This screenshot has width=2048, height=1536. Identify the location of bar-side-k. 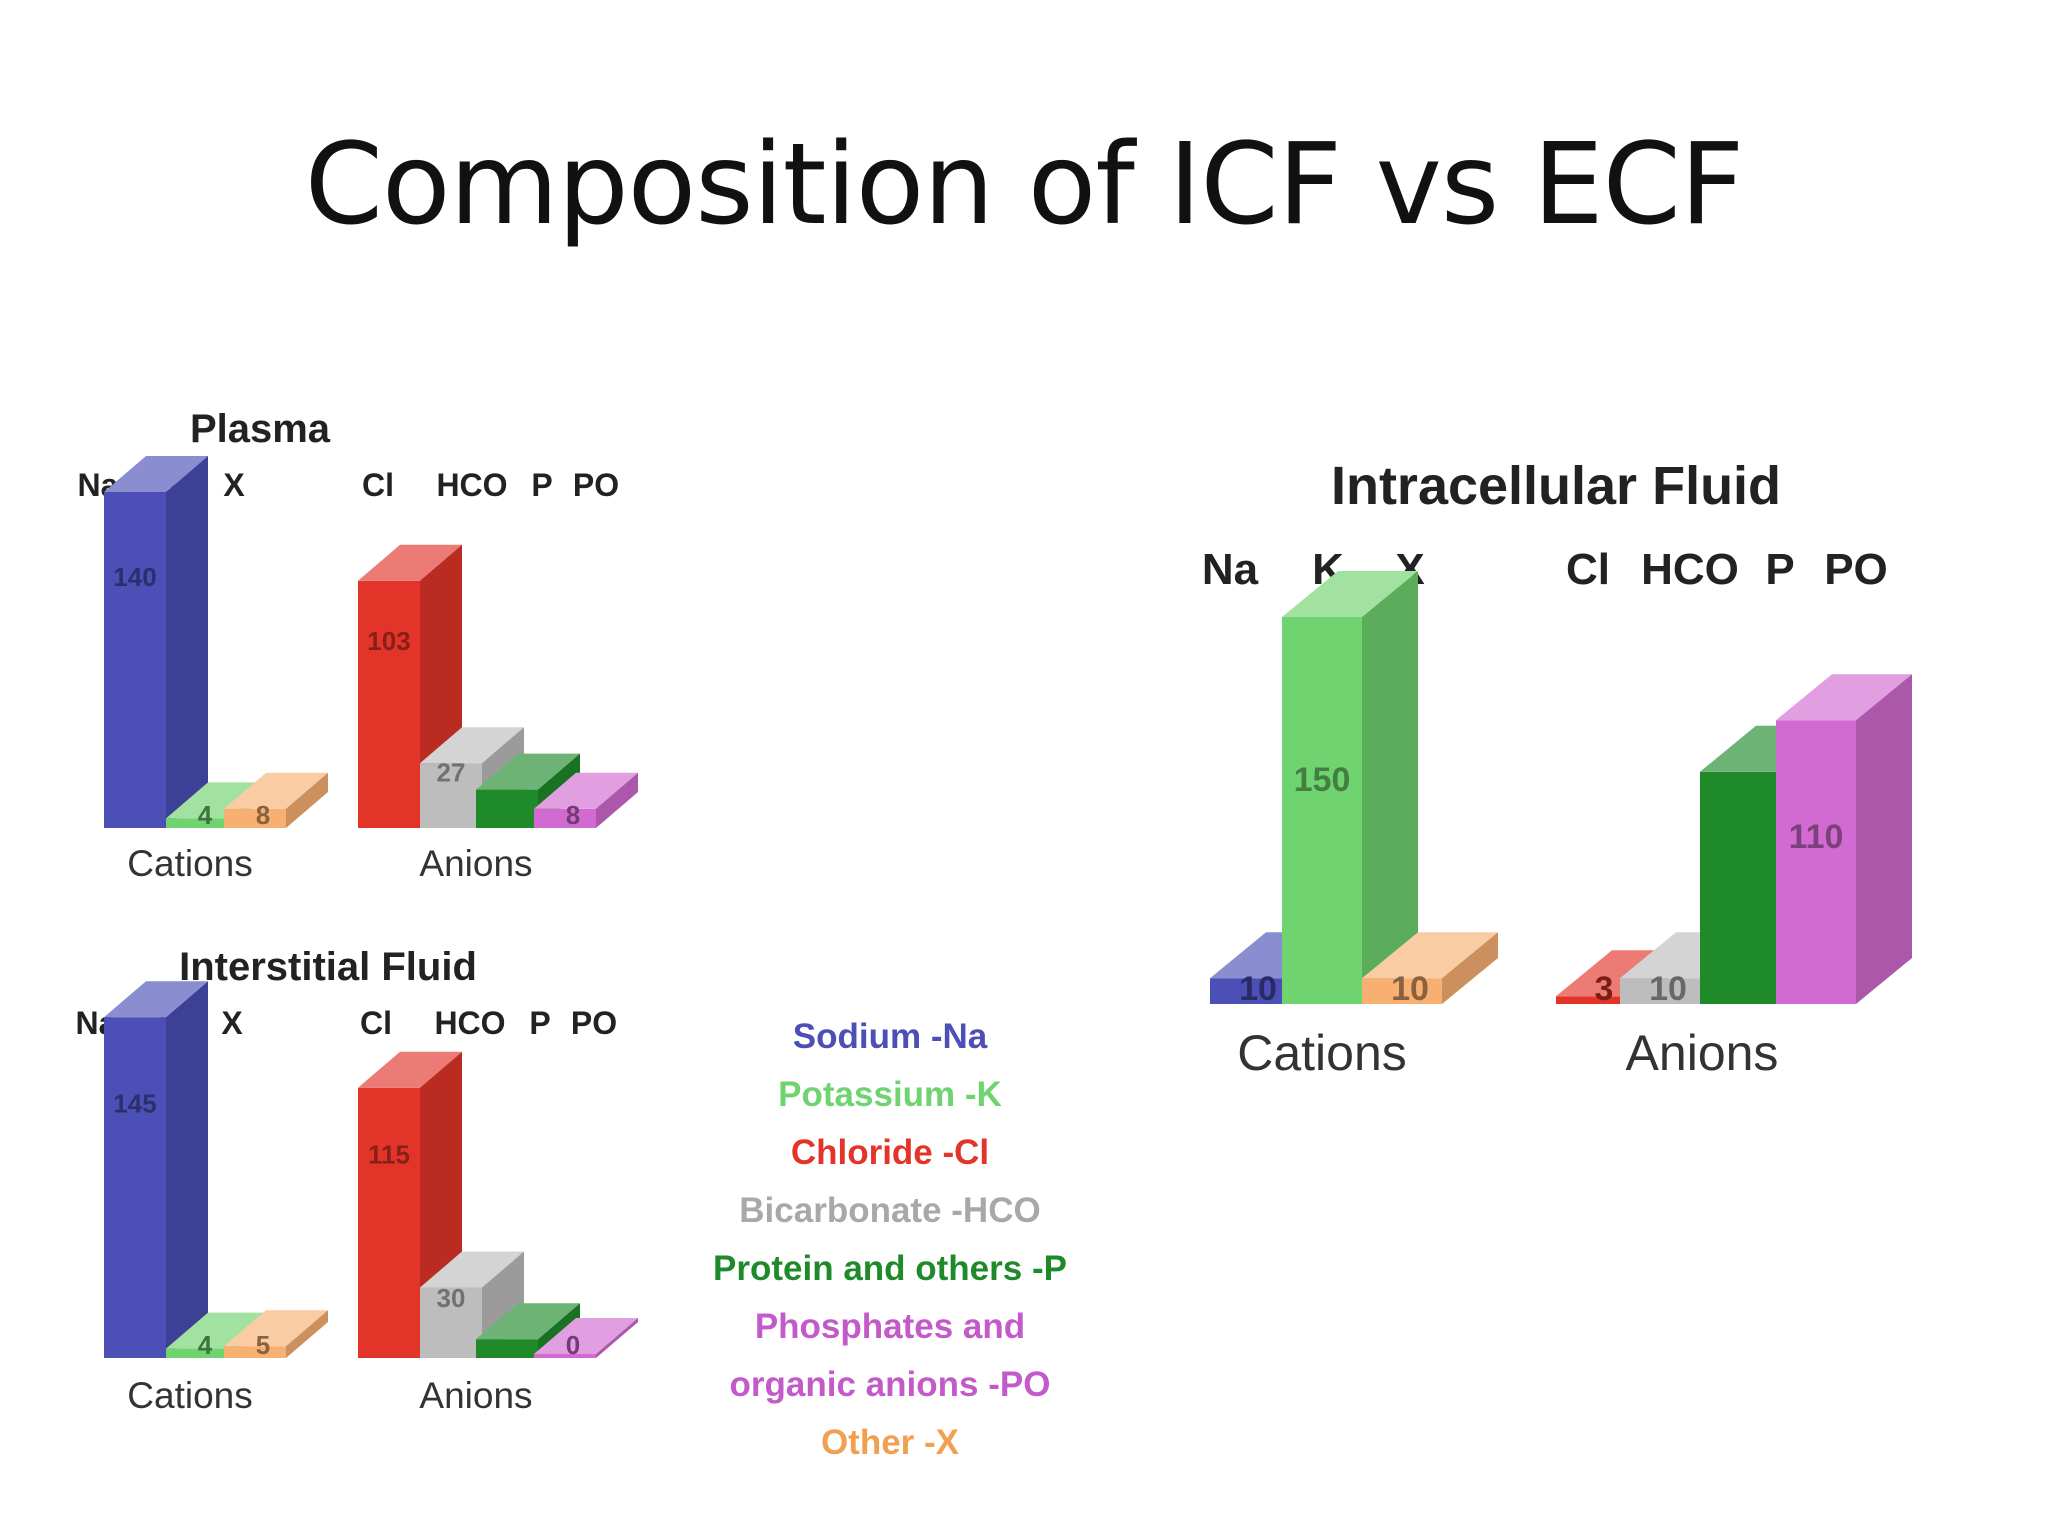
(1390, 787).